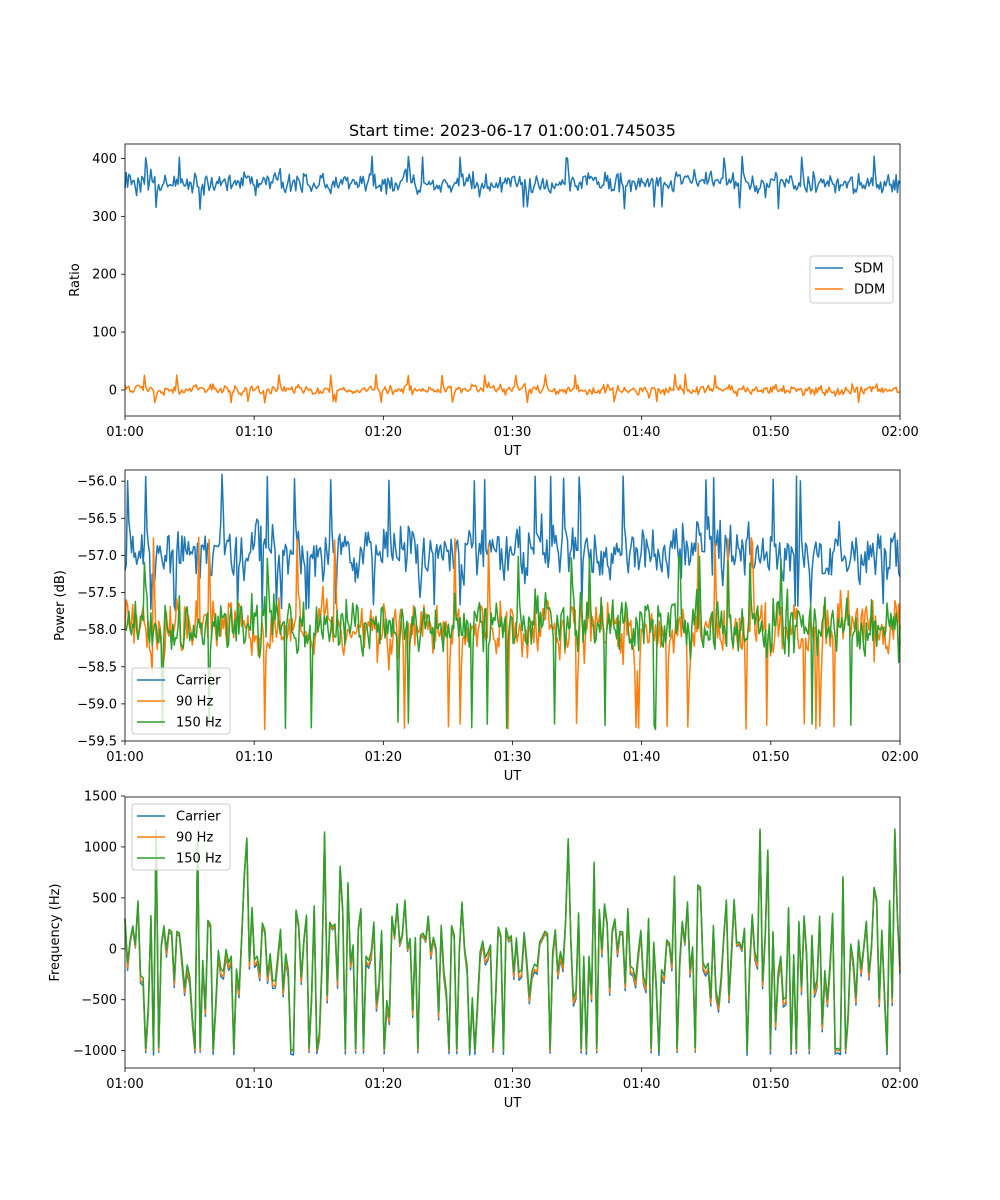 This screenshot has width=1000, height=1200. I want to click on y-tick-label: −57.0, so click(97, 556).